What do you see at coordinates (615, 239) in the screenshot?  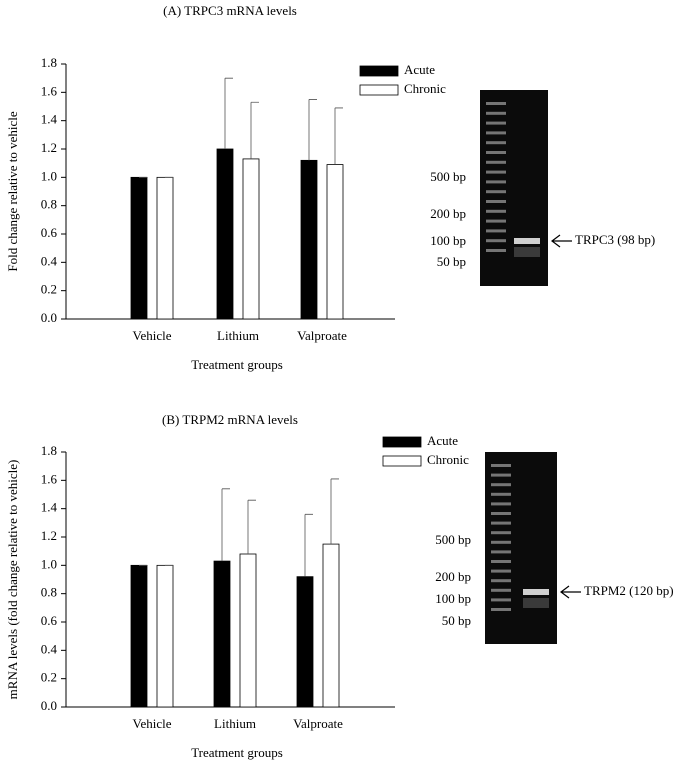 I see `gel-target-label: TRPC3 (98 bp)` at bounding box center [615, 239].